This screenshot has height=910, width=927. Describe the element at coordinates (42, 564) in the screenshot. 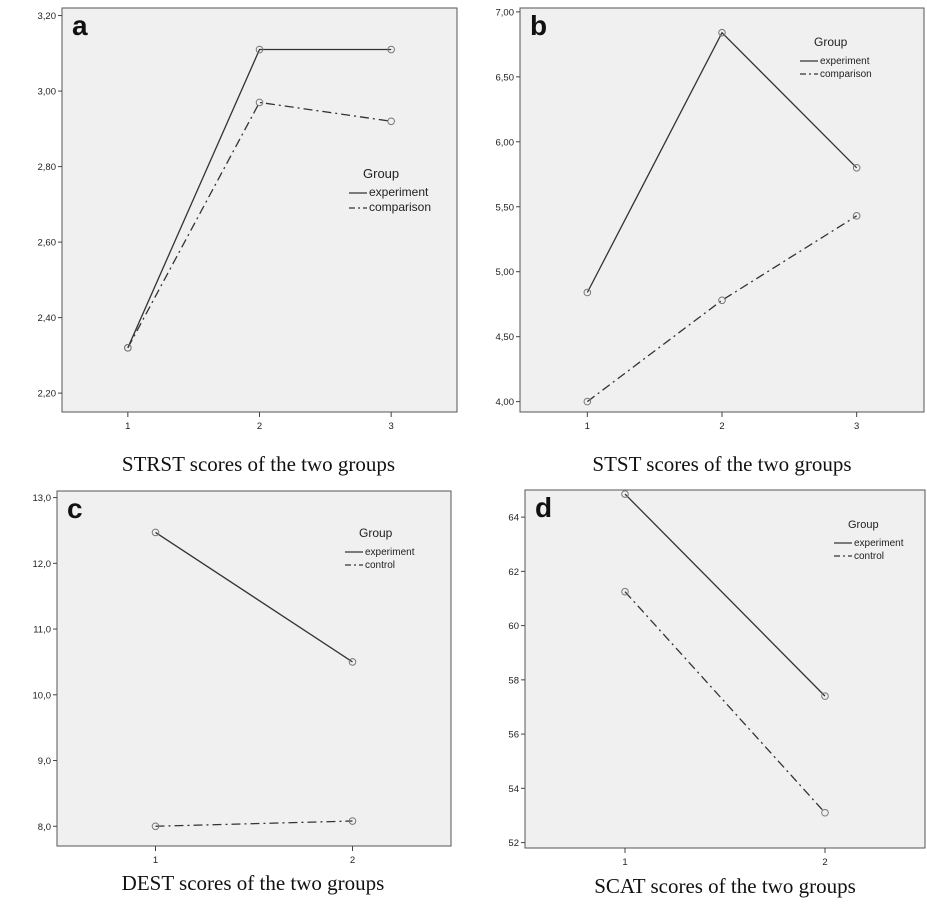

I see `y-tick-label: 12,0` at that location.